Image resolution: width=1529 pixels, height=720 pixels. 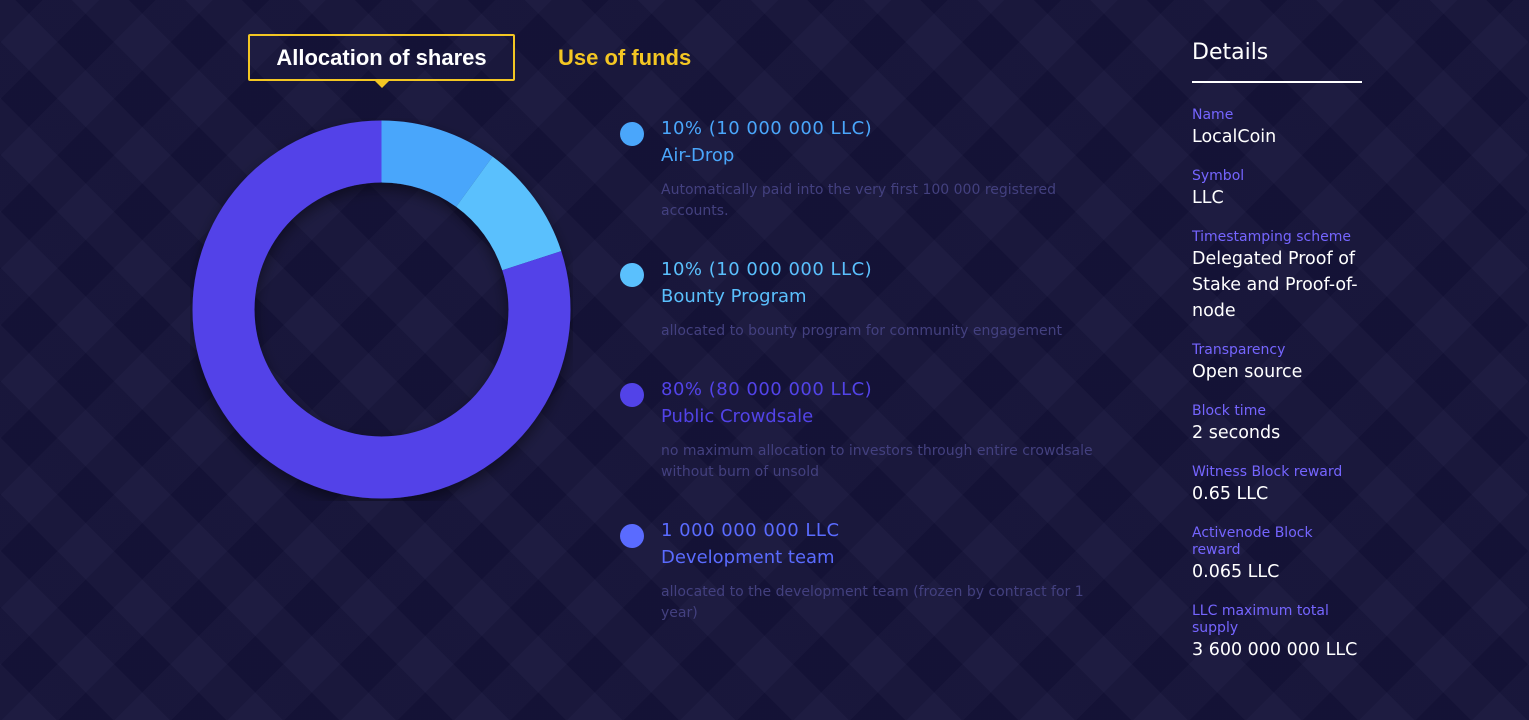 What do you see at coordinates (698, 155) in the screenshot?
I see `legend-name: Air-Drop` at bounding box center [698, 155].